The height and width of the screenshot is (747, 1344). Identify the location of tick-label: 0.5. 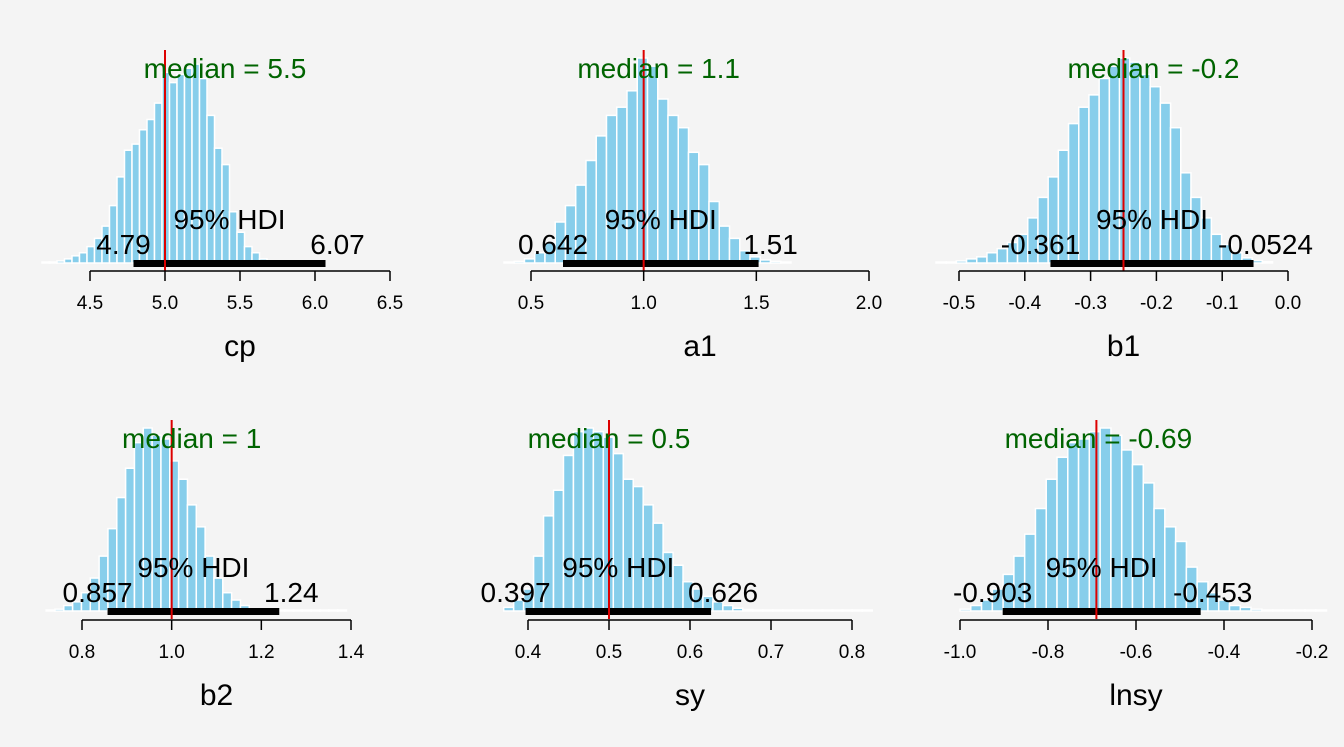
(609, 652).